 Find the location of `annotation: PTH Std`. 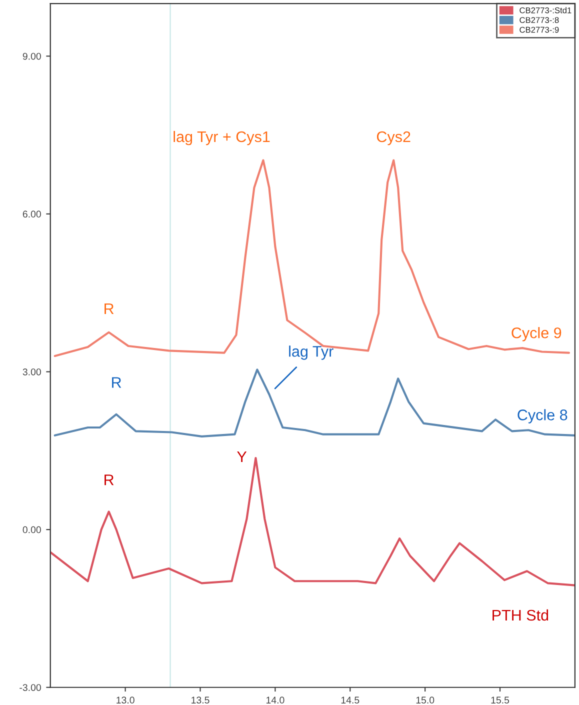

annotation: PTH Std is located at coordinates (520, 615).